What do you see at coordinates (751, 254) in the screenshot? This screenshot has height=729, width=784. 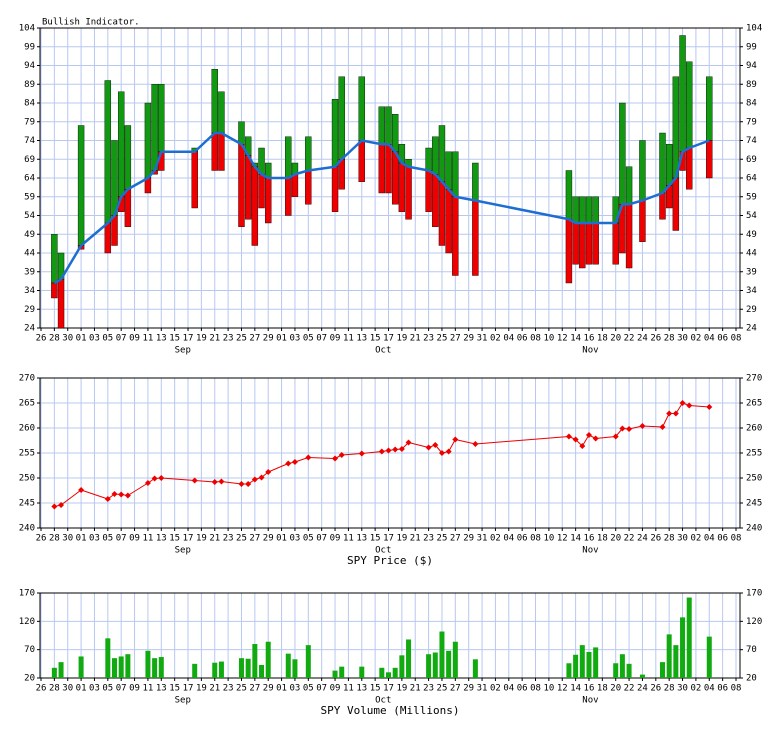 I see `y-tick-label: 44` at bounding box center [751, 254].